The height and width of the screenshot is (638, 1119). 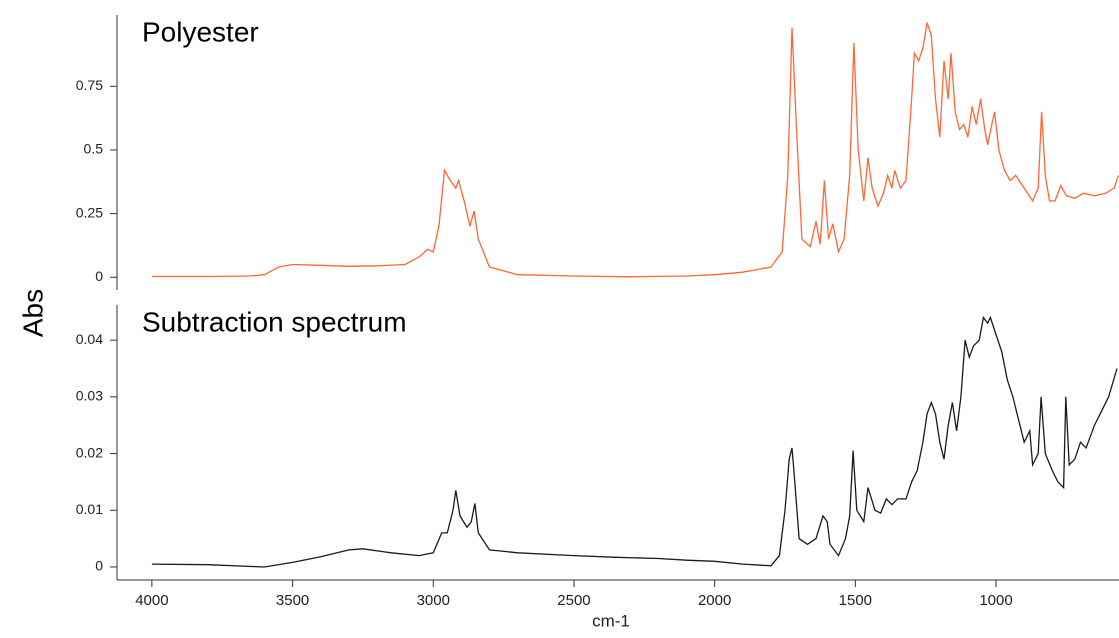 I want to click on y-tick-label: 0.04, so click(x=89, y=339).